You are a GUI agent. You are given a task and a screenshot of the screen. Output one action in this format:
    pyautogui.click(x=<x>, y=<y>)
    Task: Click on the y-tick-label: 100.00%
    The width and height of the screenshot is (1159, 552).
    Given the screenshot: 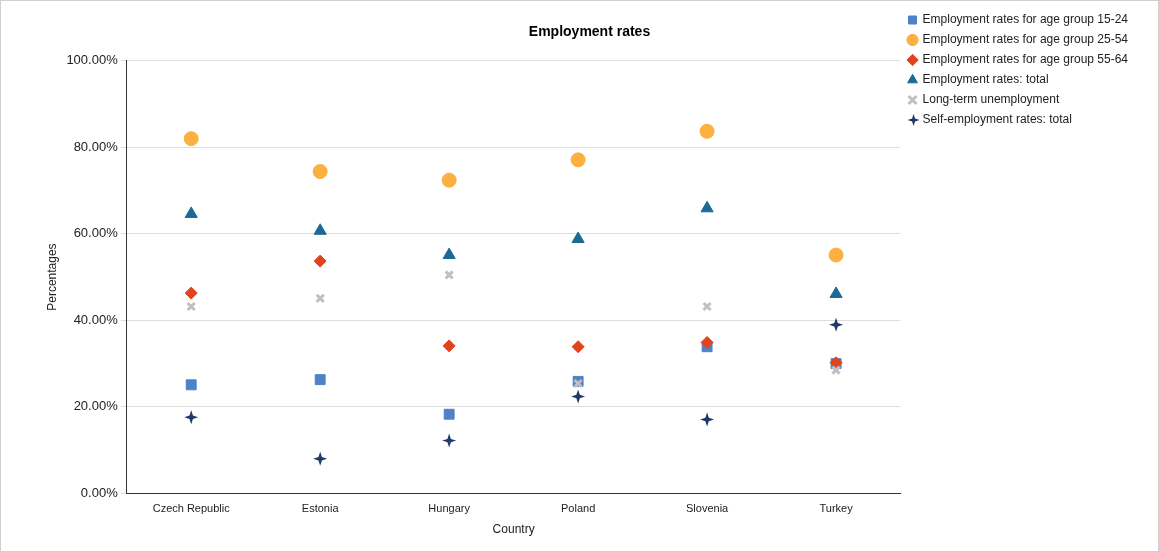 What is the action you would take?
    pyautogui.click(x=92, y=60)
    